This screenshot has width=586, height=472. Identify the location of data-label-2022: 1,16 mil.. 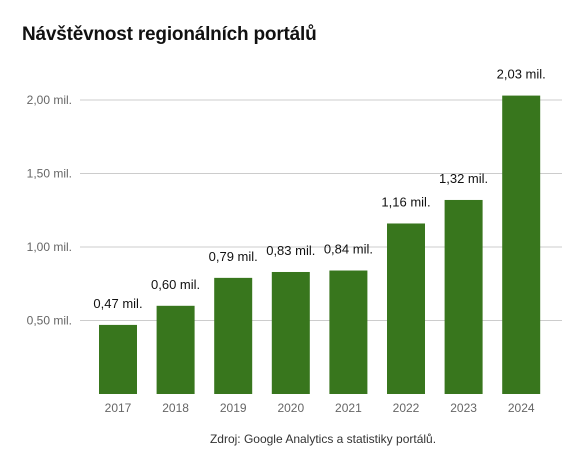
(405, 201).